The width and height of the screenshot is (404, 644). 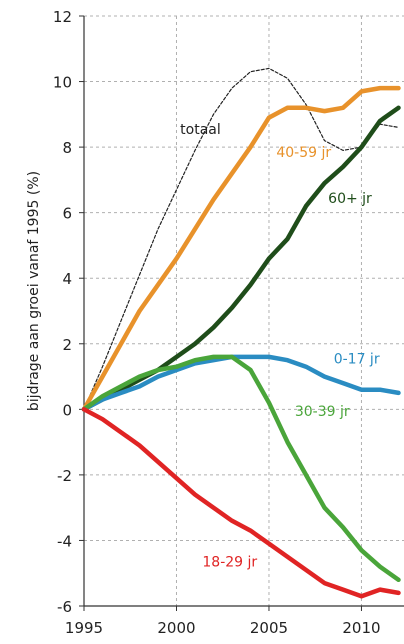 What do you see at coordinates (34, 291) in the screenshot?
I see `y-axis-label: bijdrage aan groei vanaf 1995 (%)` at bounding box center [34, 291].